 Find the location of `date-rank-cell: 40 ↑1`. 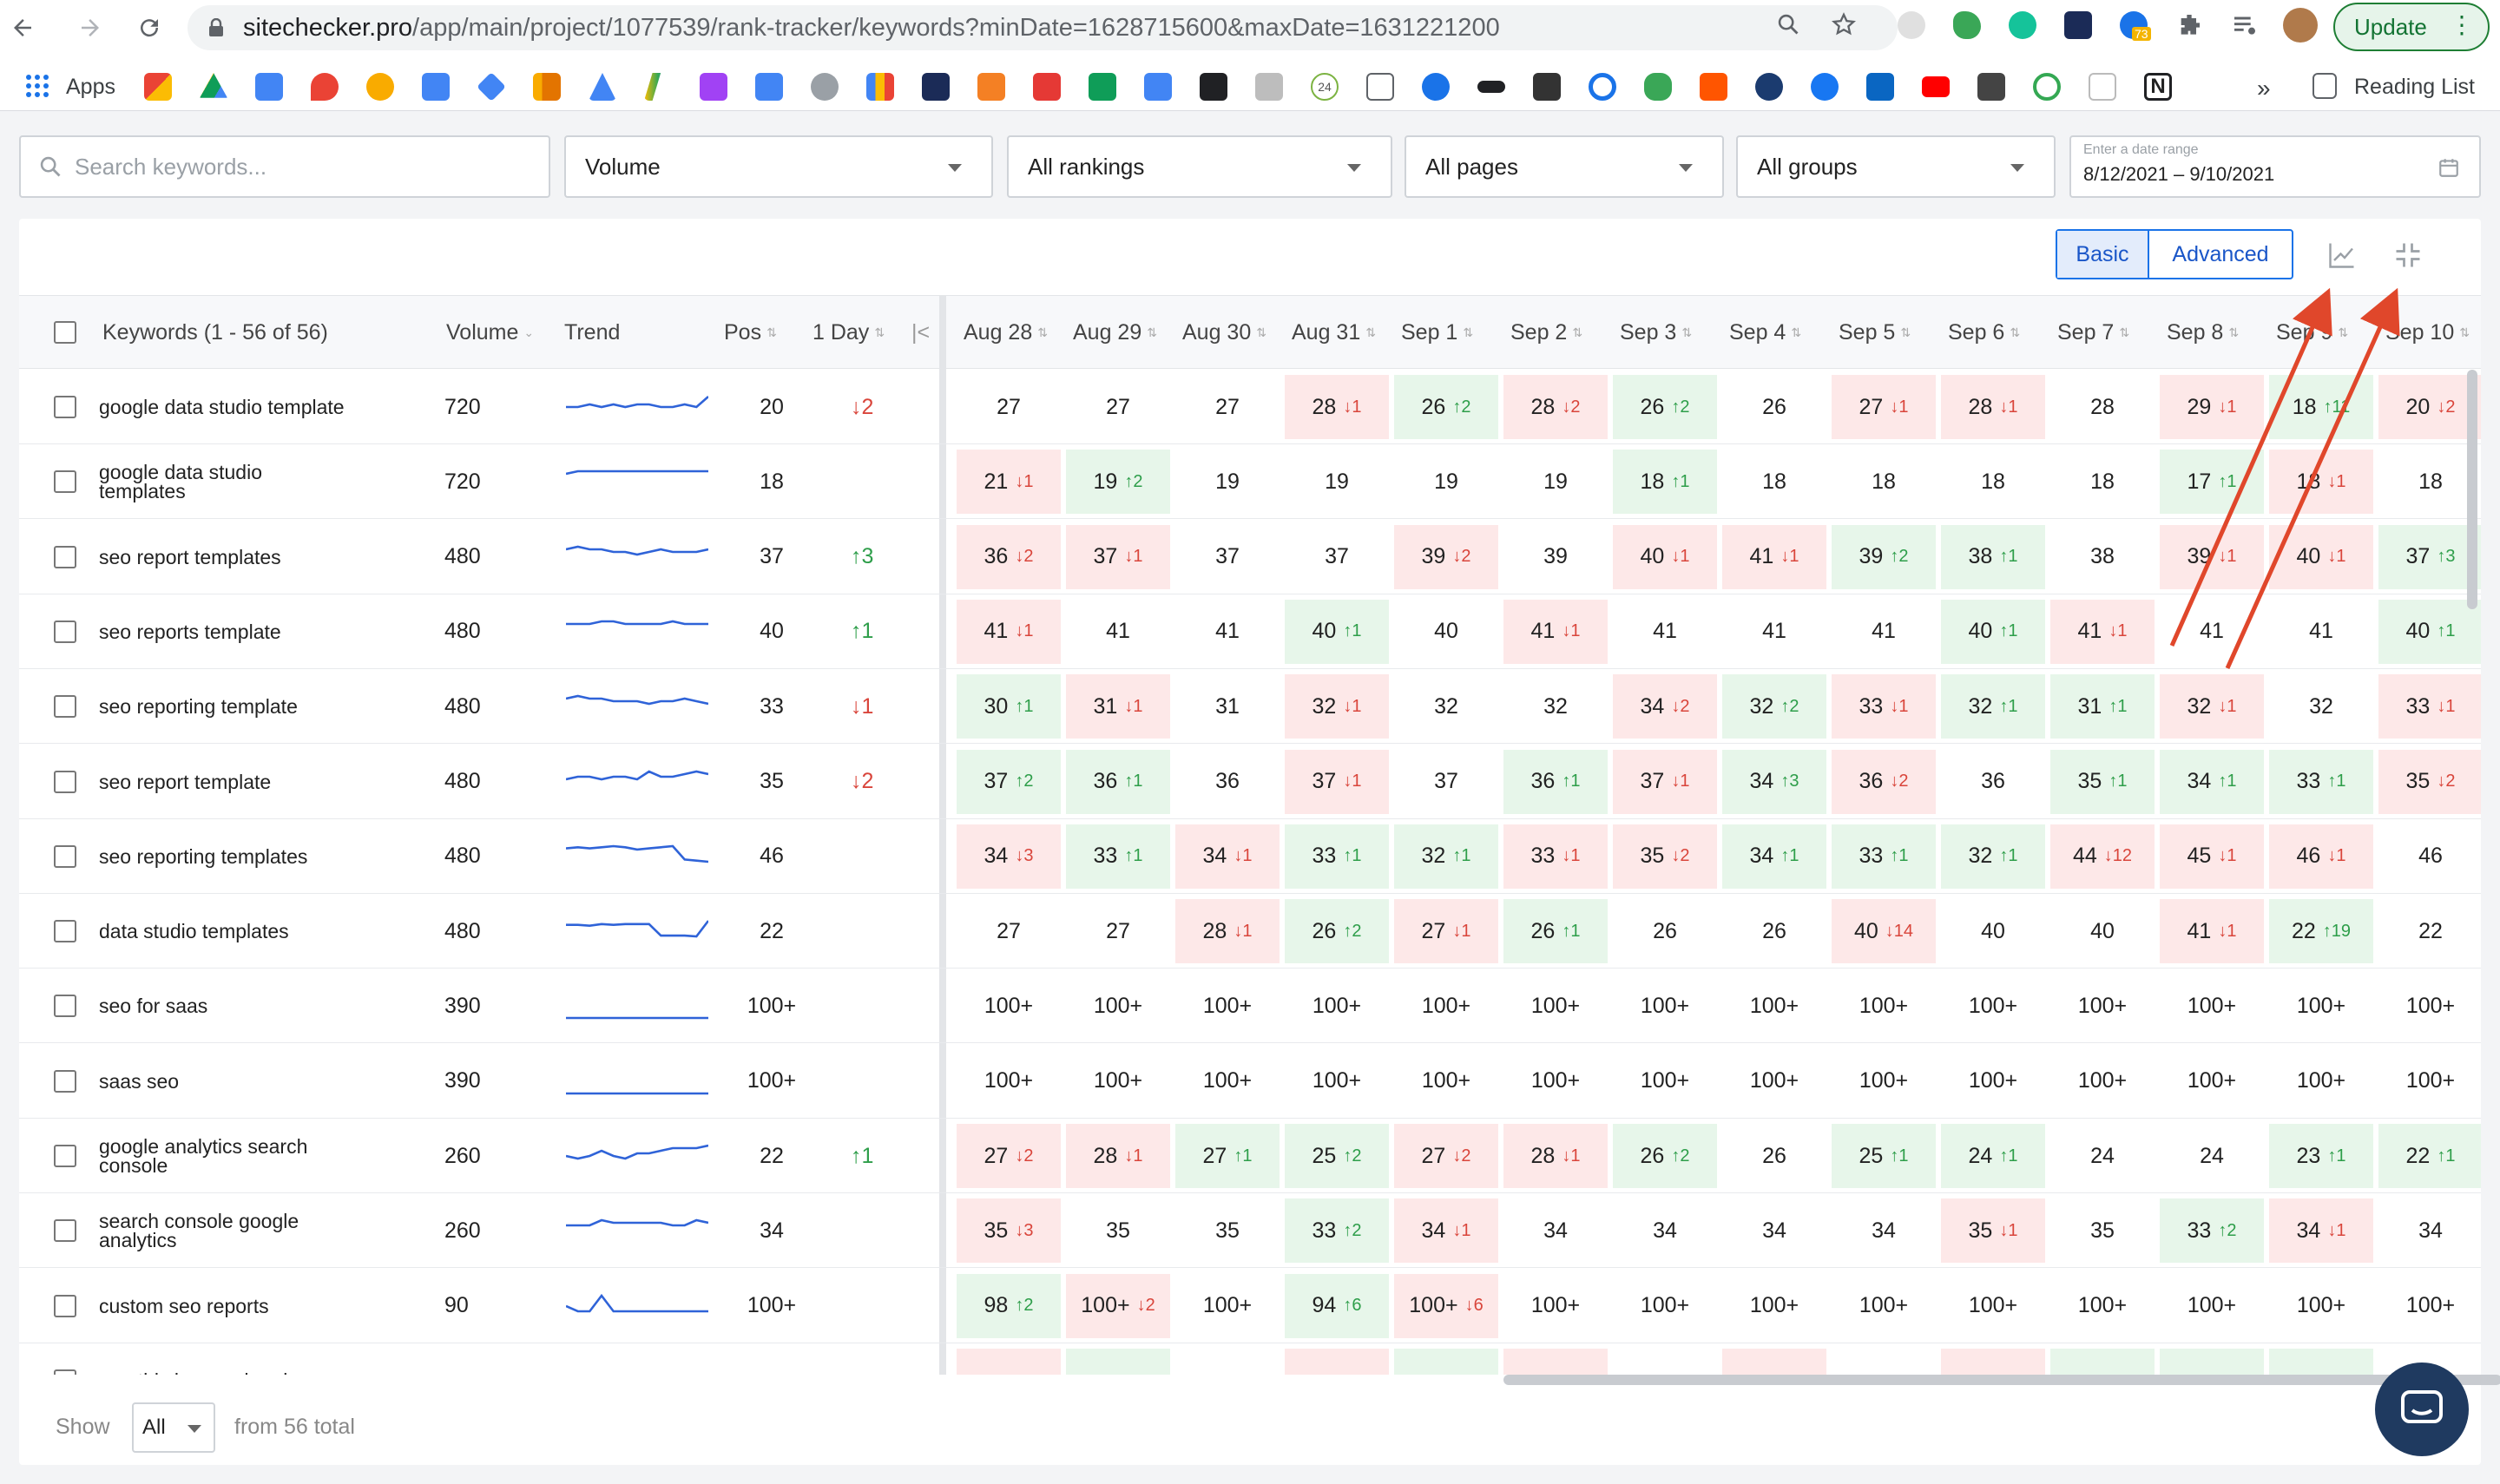

date-rank-cell: 40 ↑1 is located at coordinates (1993, 631).